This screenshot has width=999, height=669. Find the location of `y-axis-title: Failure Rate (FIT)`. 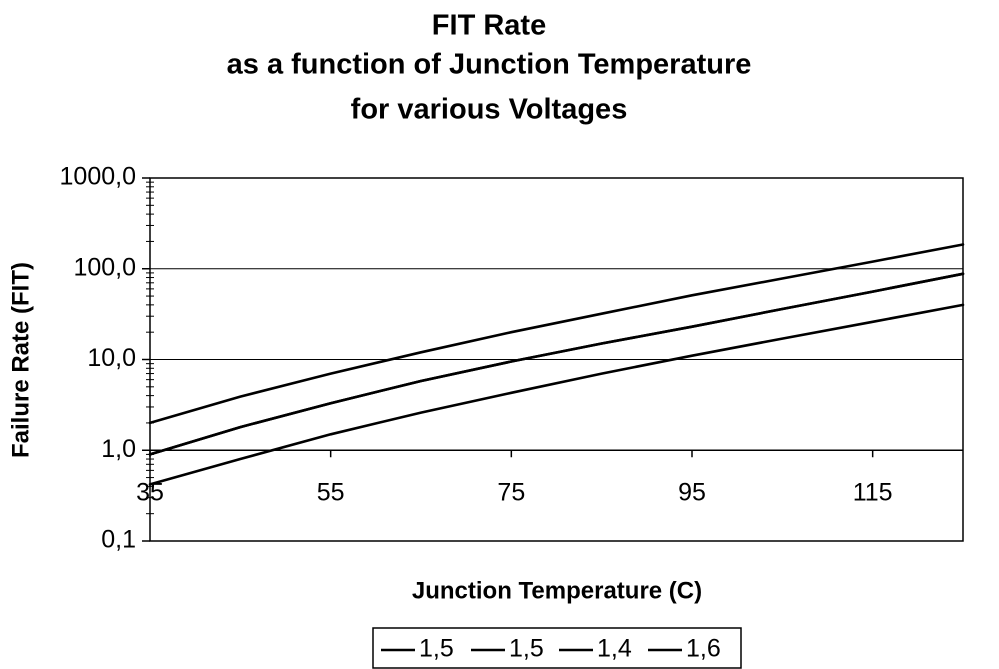

y-axis-title: Failure Rate (FIT) is located at coordinates (20, 360).